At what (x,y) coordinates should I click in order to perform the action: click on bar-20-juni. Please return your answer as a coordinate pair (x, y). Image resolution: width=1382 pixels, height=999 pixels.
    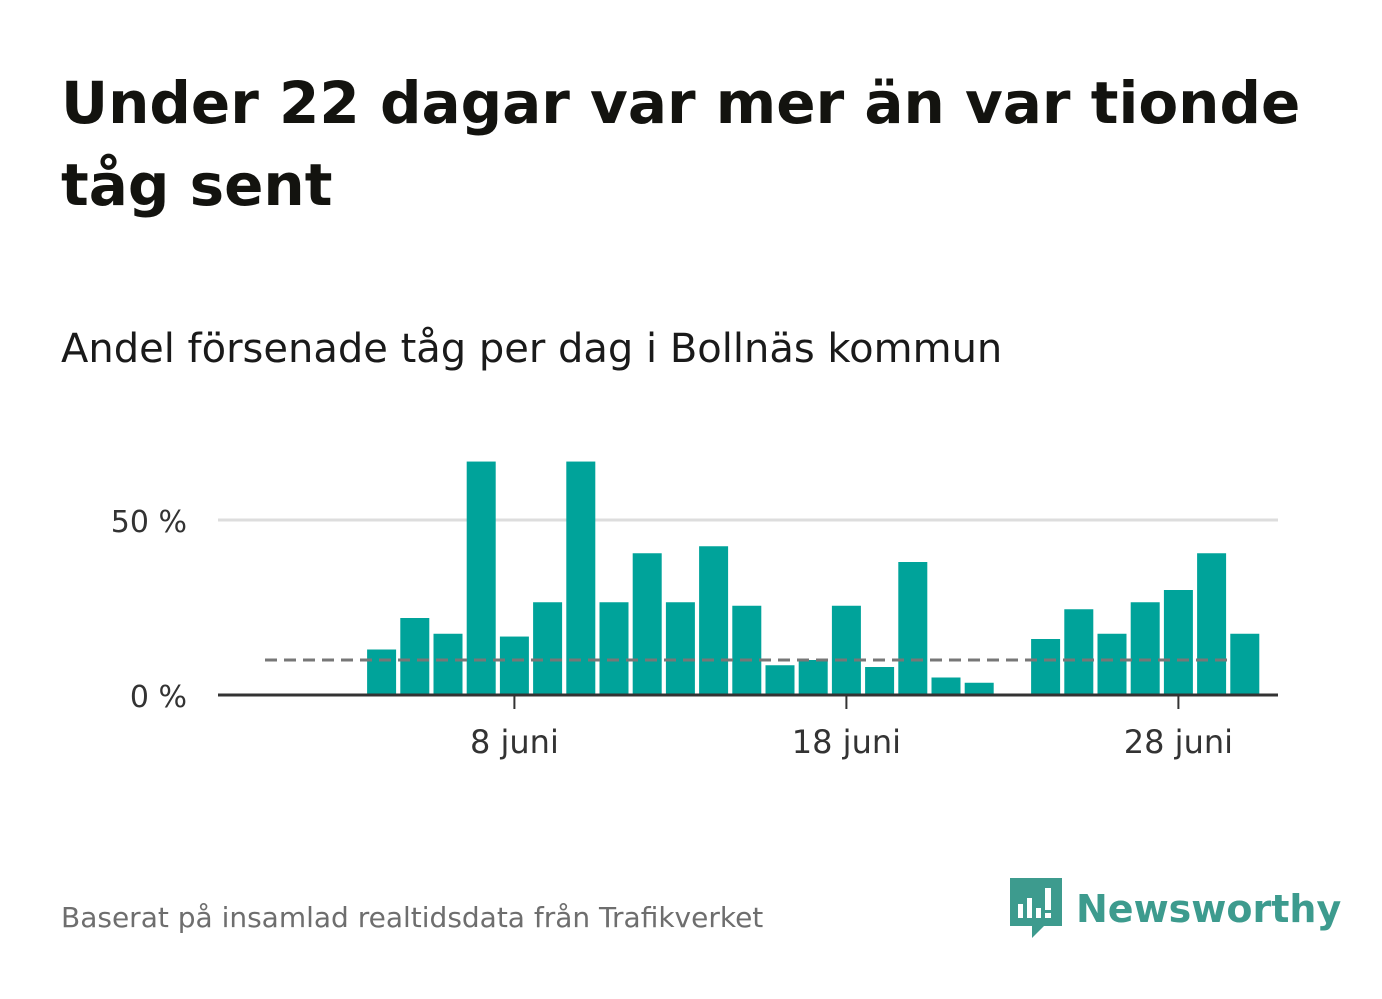
    Looking at the image, I should click on (913, 628).